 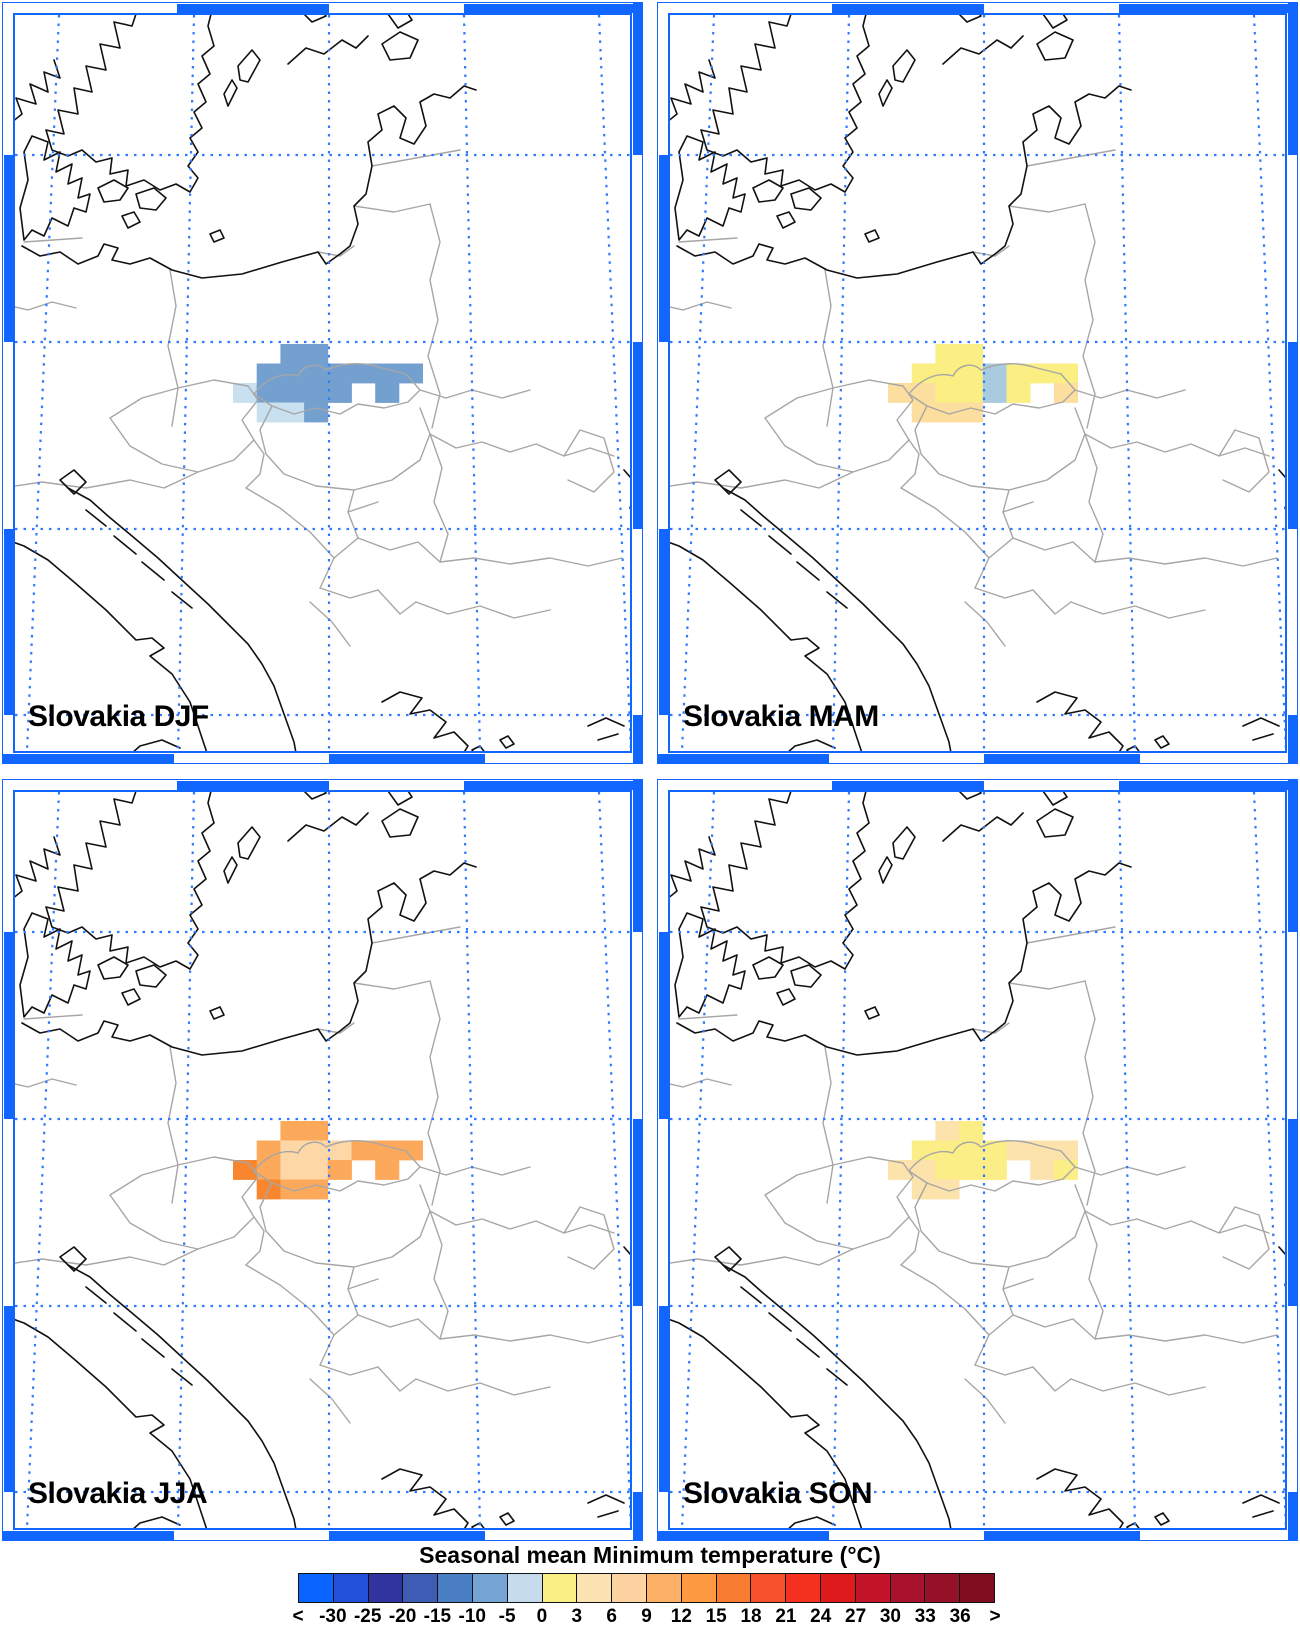 I want to click on legend-tick: 36, so click(x=960, y=1616).